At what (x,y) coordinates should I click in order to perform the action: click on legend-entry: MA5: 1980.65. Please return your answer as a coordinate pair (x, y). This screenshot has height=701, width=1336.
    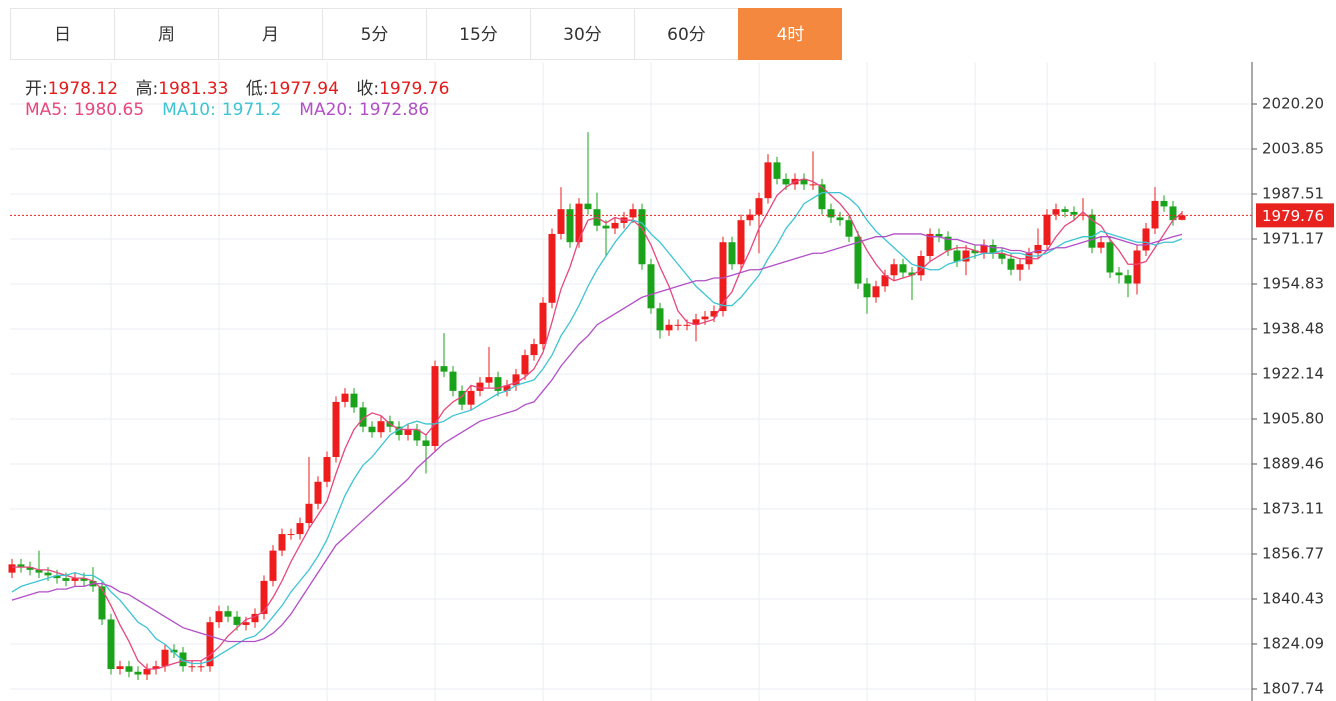
    Looking at the image, I should click on (84, 110).